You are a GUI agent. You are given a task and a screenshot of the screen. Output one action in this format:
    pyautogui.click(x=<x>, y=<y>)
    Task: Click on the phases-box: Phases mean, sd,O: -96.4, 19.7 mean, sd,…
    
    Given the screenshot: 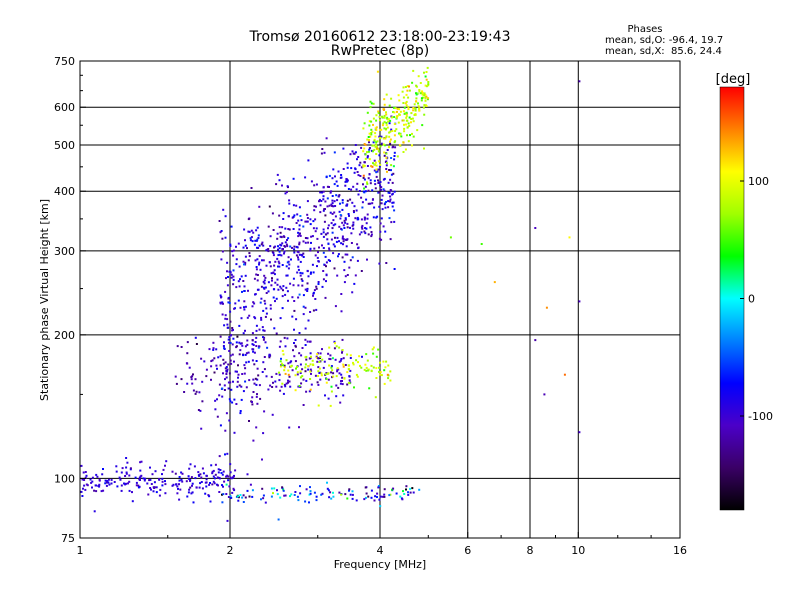 What is the action you would take?
    pyautogui.click(x=664, y=40)
    